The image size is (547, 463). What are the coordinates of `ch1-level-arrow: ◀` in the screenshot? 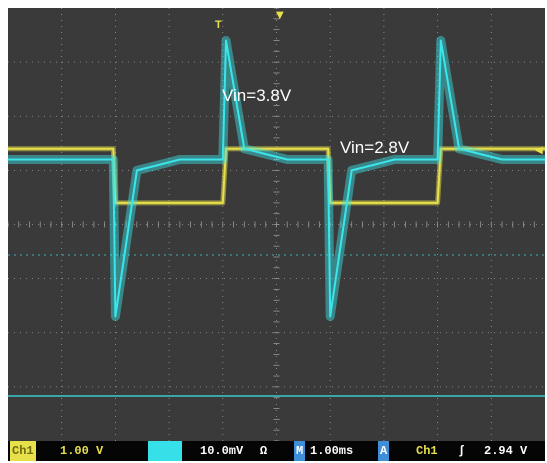 It's located at (539, 150).